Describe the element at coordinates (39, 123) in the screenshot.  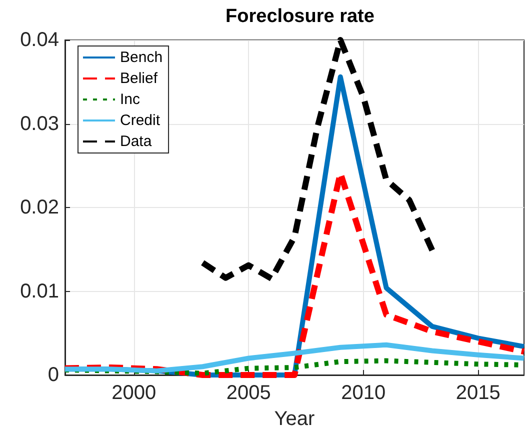
I see `y-tick-label: 0.03` at that location.